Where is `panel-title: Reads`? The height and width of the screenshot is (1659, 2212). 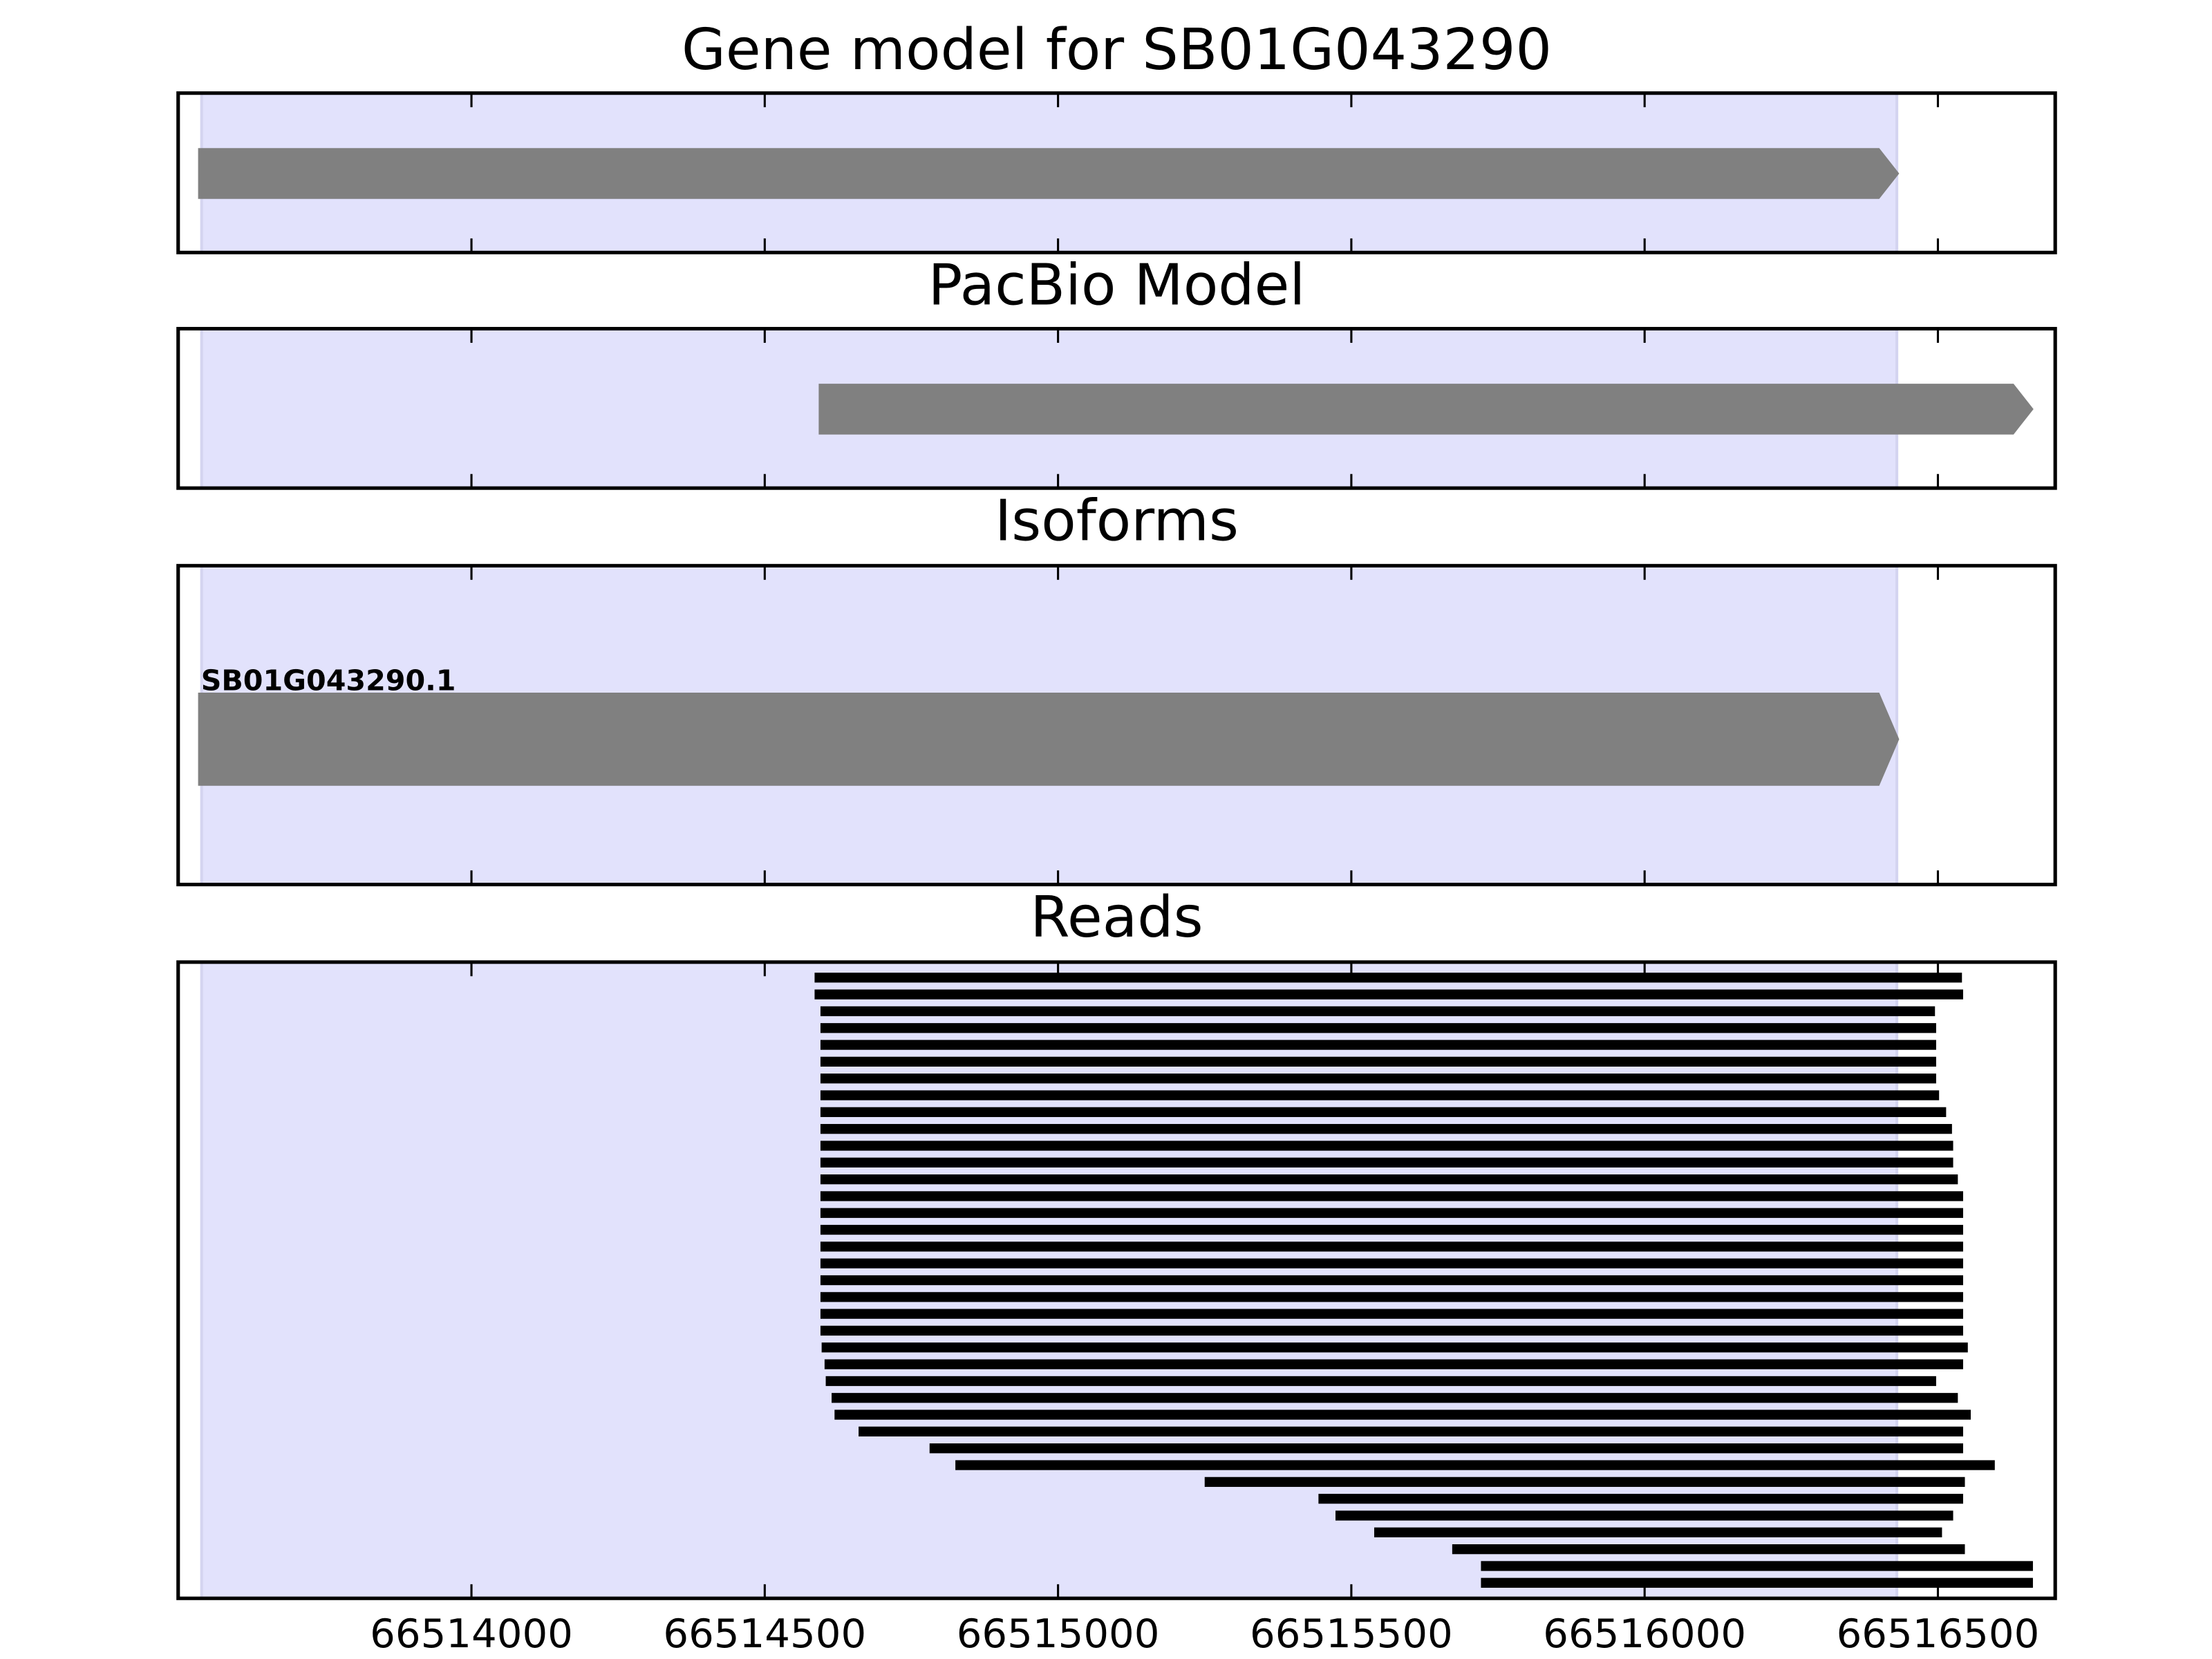 panel-title: Reads is located at coordinates (1117, 917).